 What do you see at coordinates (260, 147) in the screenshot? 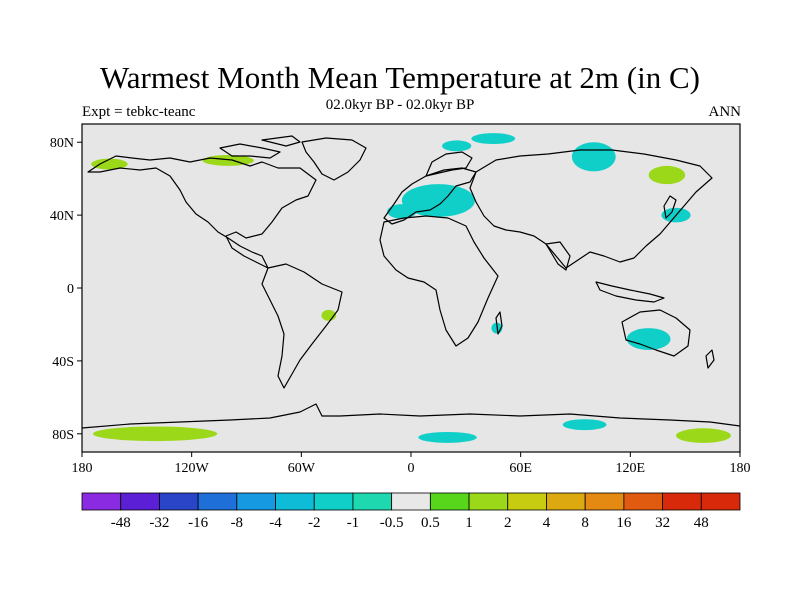
I see `coastline-arctic-islands` at bounding box center [260, 147].